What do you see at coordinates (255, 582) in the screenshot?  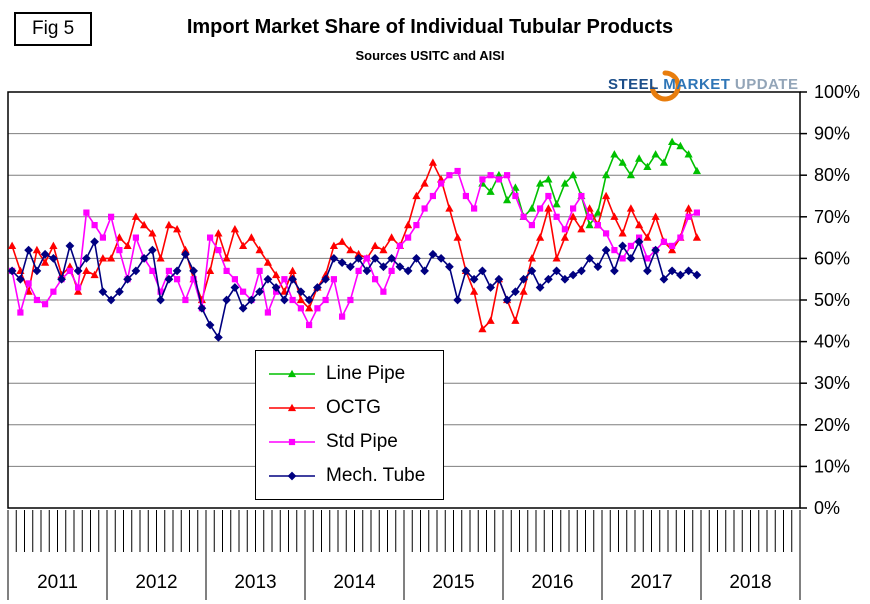 I see `svg-text: 2013` at bounding box center [255, 582].